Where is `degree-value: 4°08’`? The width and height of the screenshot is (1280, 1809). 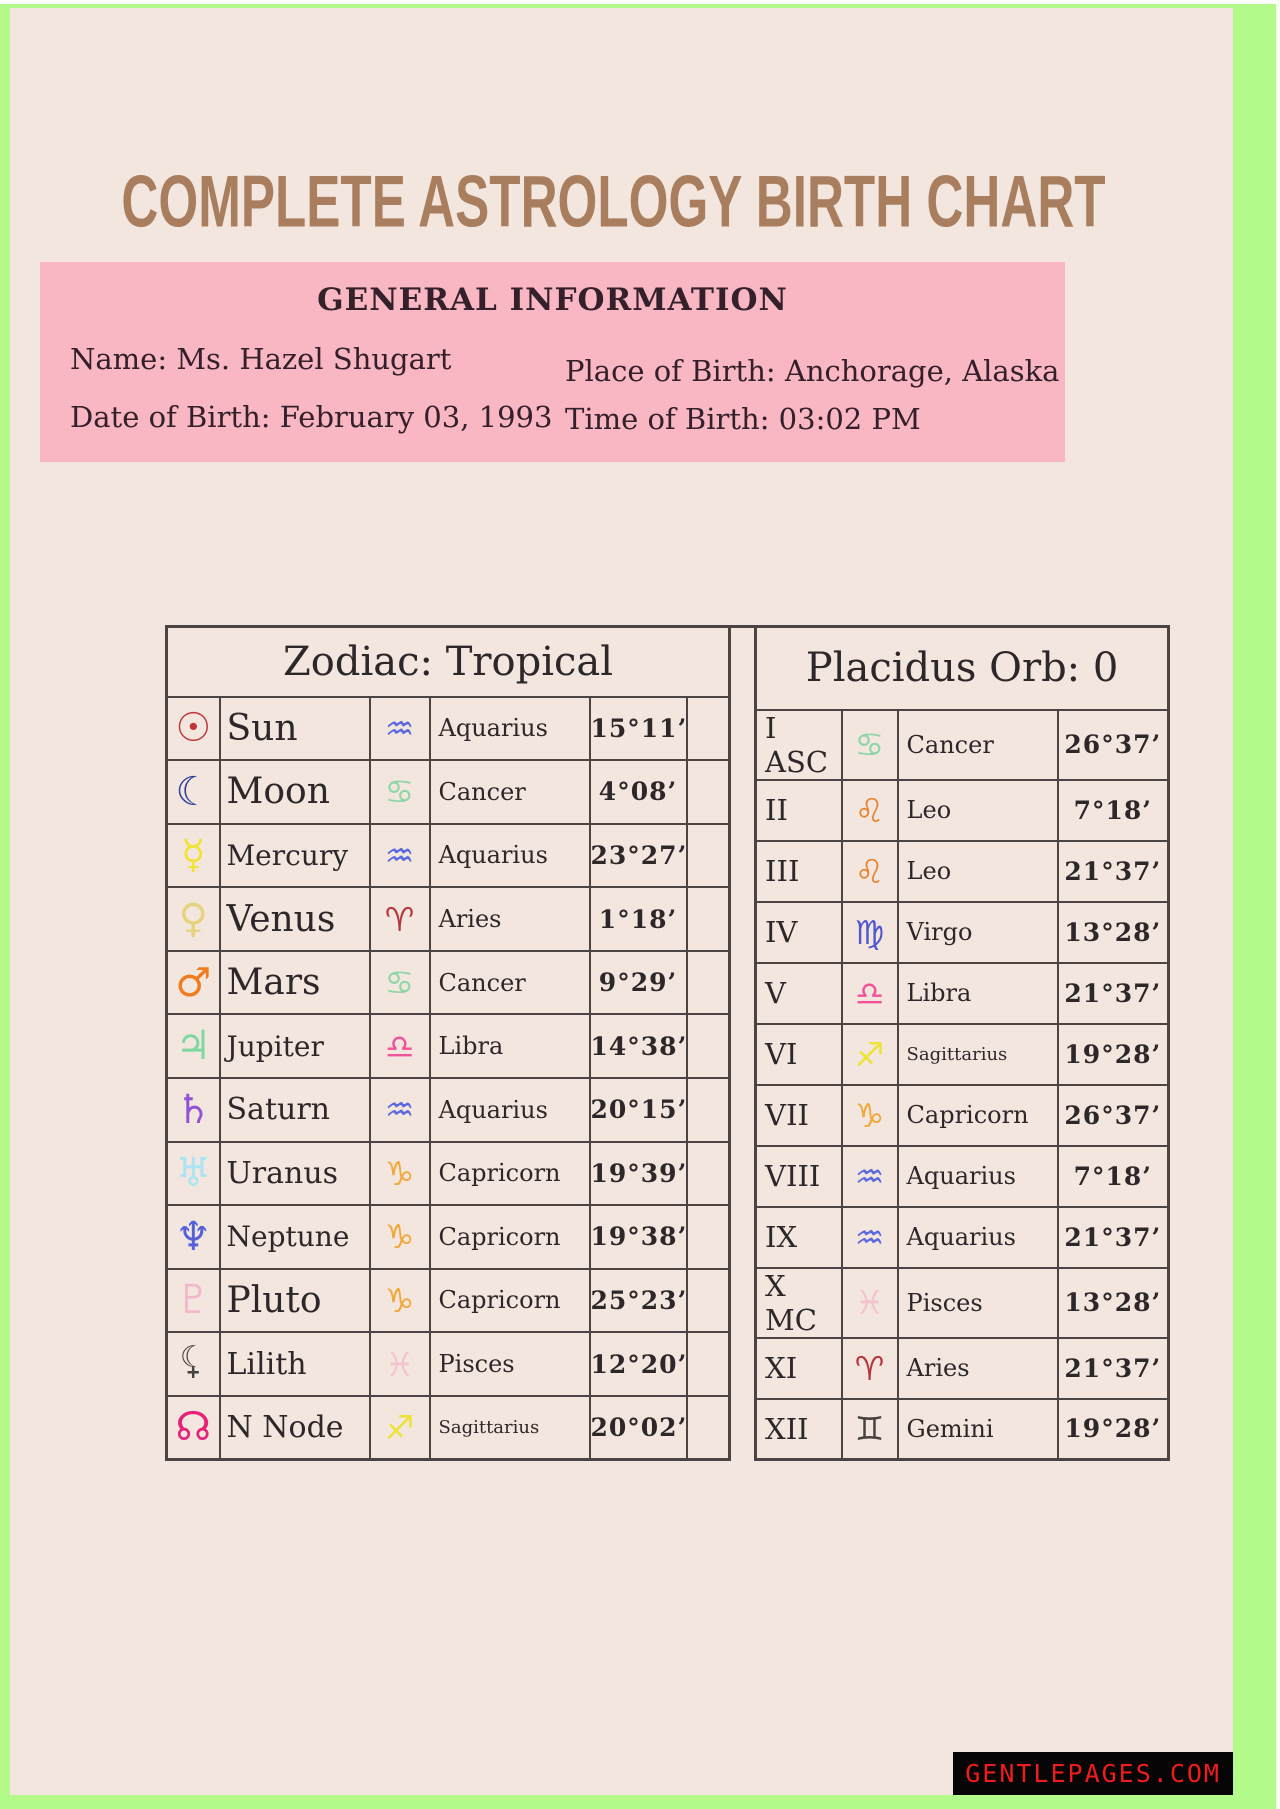
degree-value: 4°08’ is located at coordinates (638, 792).